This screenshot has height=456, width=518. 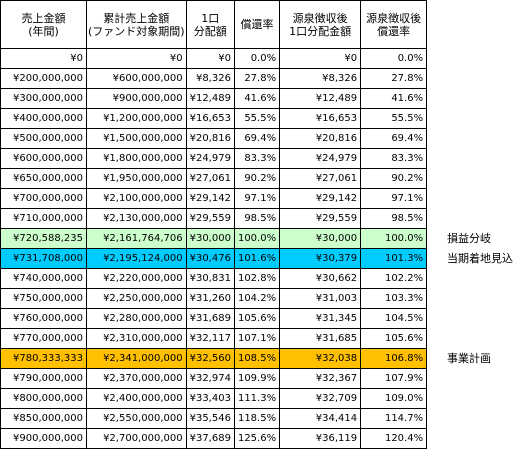 What do you see at coordinates (394, 238) in the screenshot?
I see `after-tax-rate-cell: 100.0%` at bounding box center [394, 238].